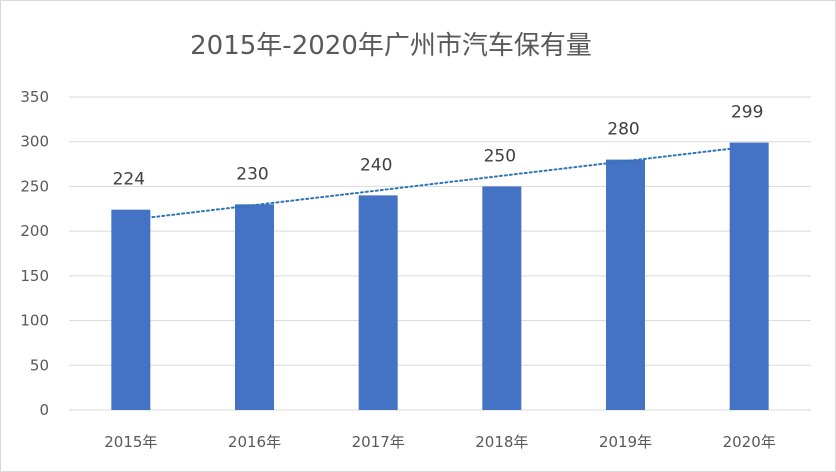 The width and height of the screenshot is (836, 472). I want to click on x-tick-label: 2017年, so click(378, 442).